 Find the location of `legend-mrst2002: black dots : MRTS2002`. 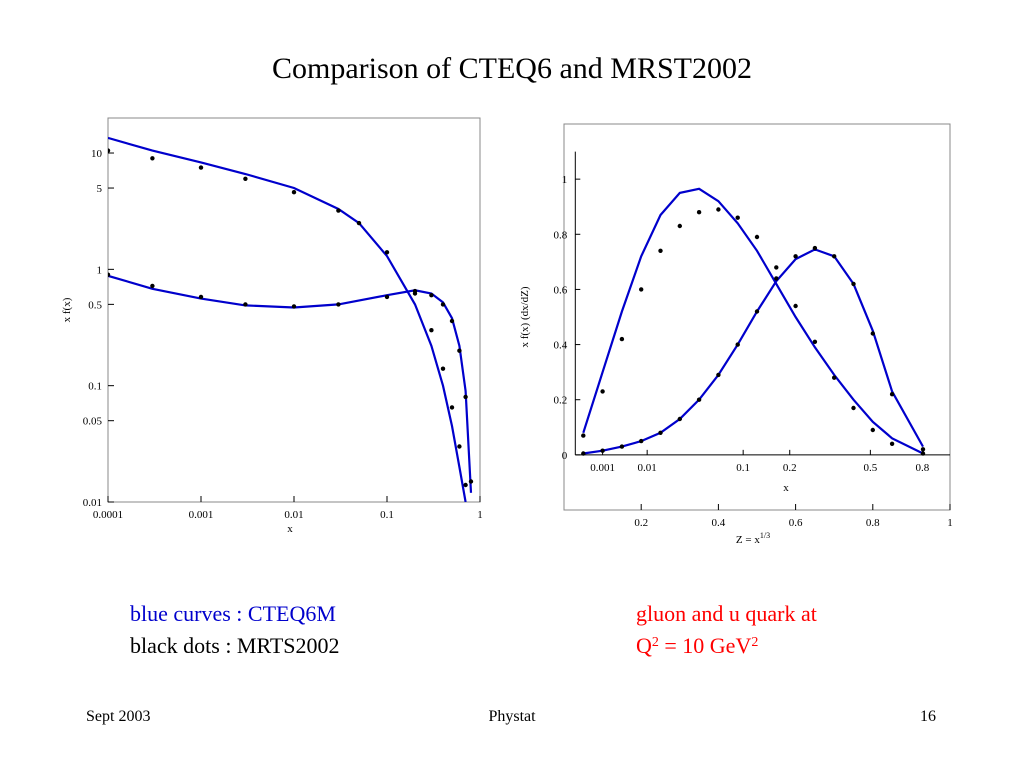

legend-mrst2002: black dots : MRTS2002 is located at coordinates (235, 645).